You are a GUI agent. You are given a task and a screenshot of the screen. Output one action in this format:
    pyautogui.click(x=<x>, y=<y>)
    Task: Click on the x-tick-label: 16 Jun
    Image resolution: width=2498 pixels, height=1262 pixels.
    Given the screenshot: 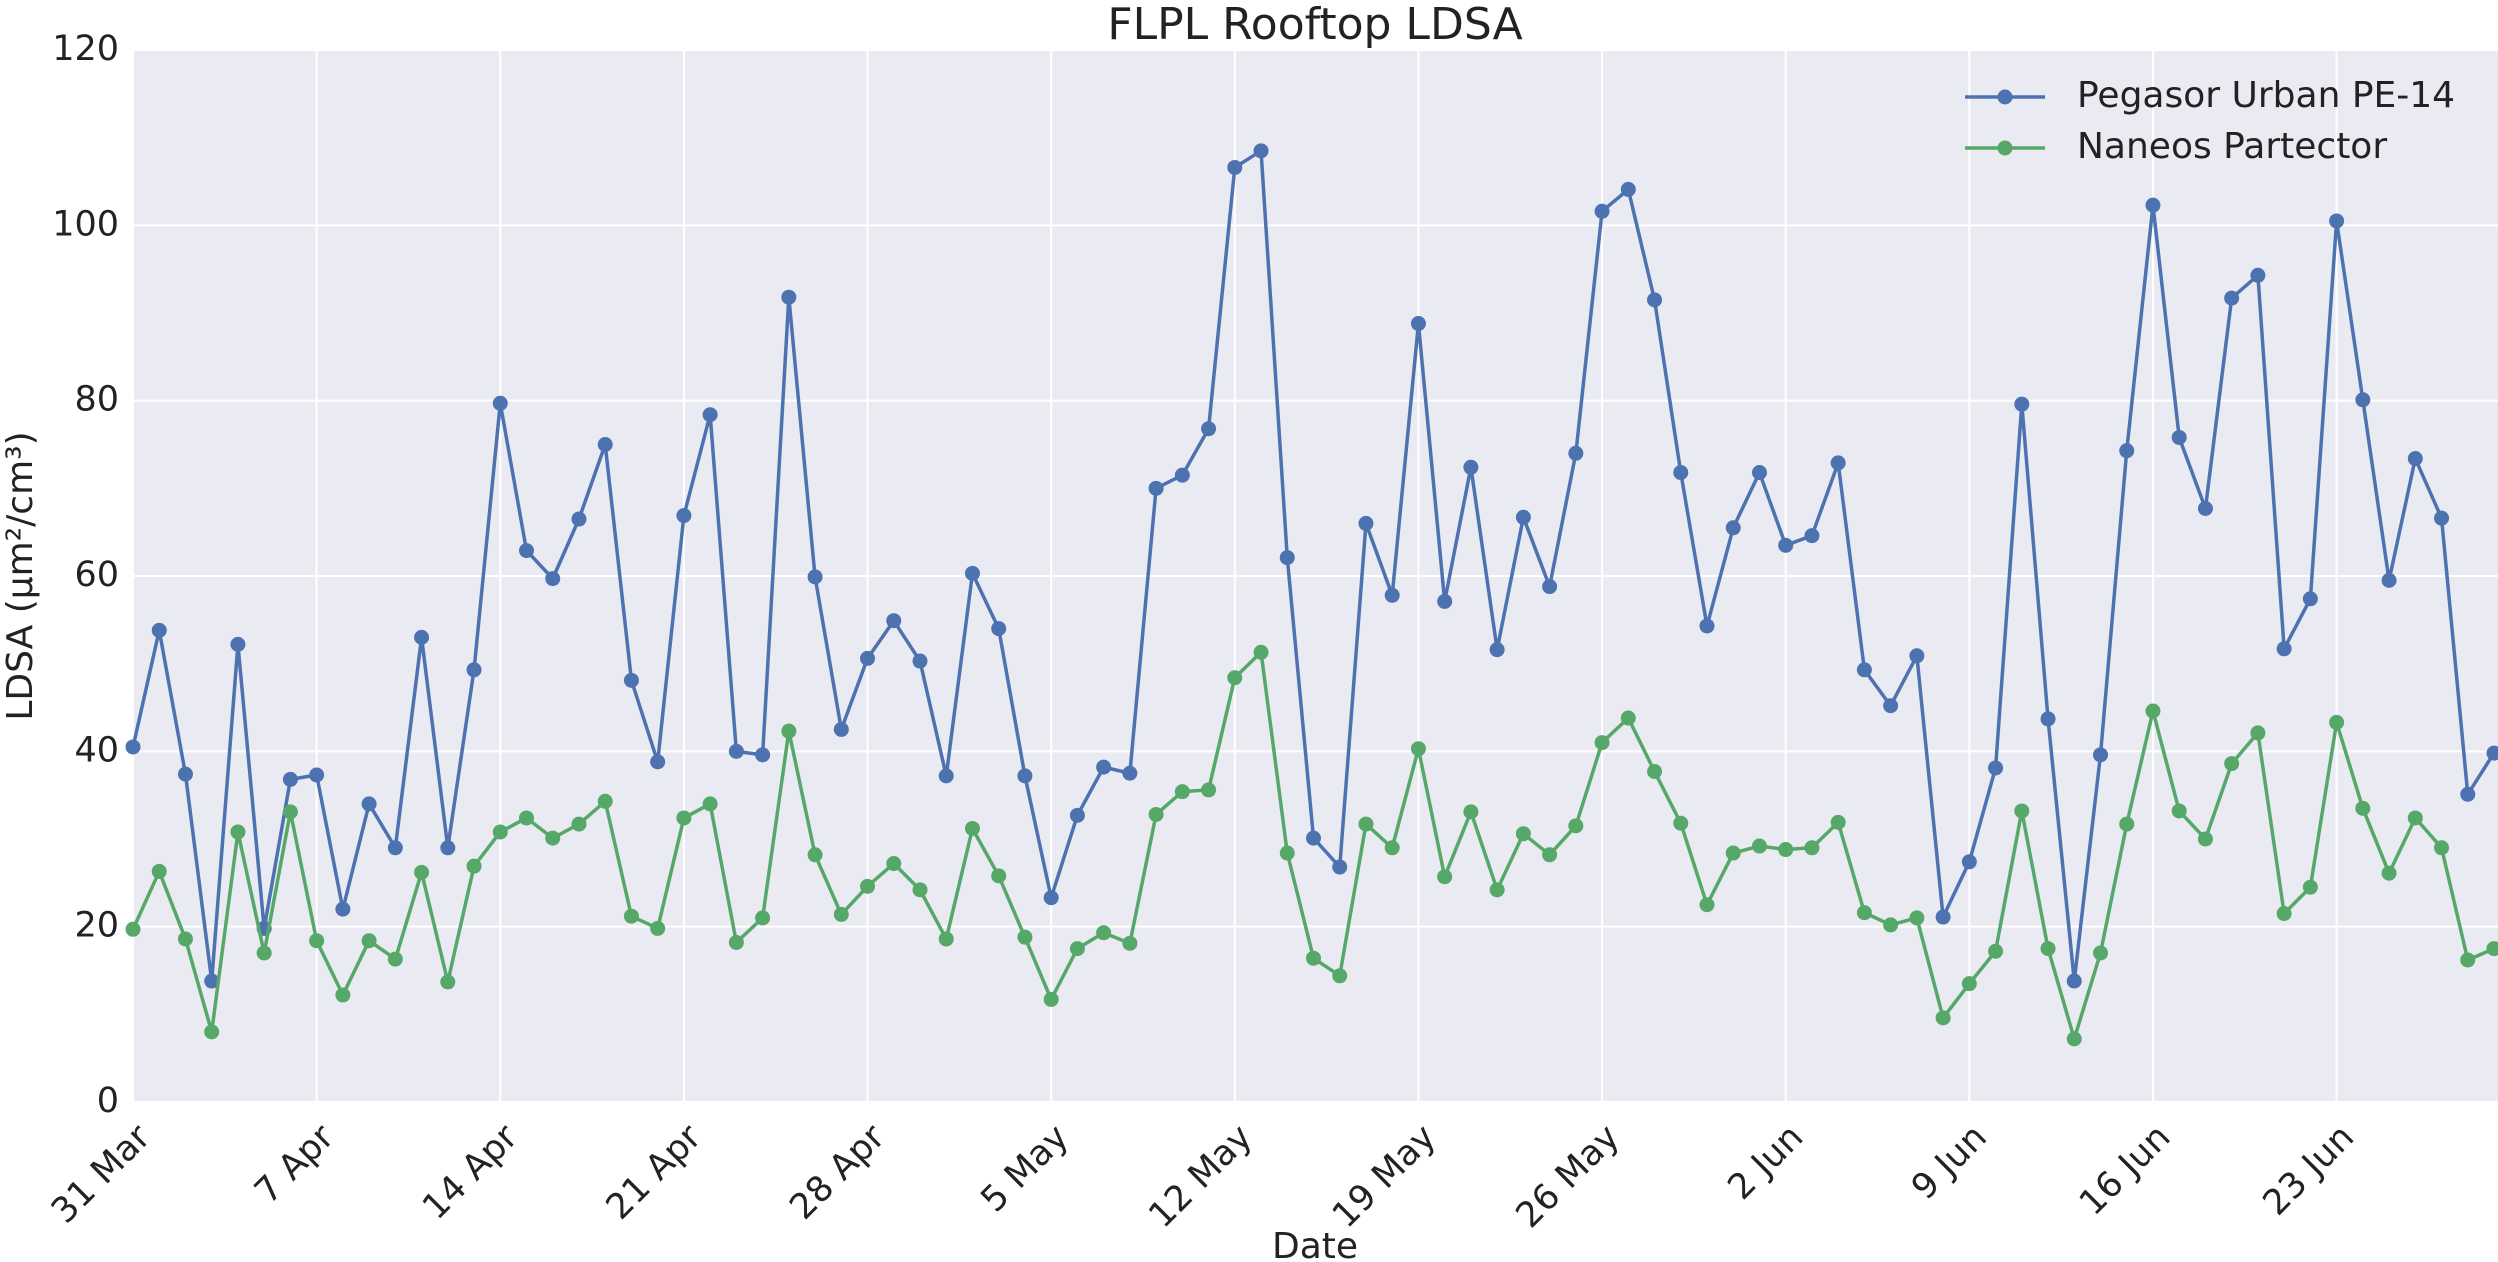 What is the action you would take?
    pyautogui.click(x=2125, y=1170)
    